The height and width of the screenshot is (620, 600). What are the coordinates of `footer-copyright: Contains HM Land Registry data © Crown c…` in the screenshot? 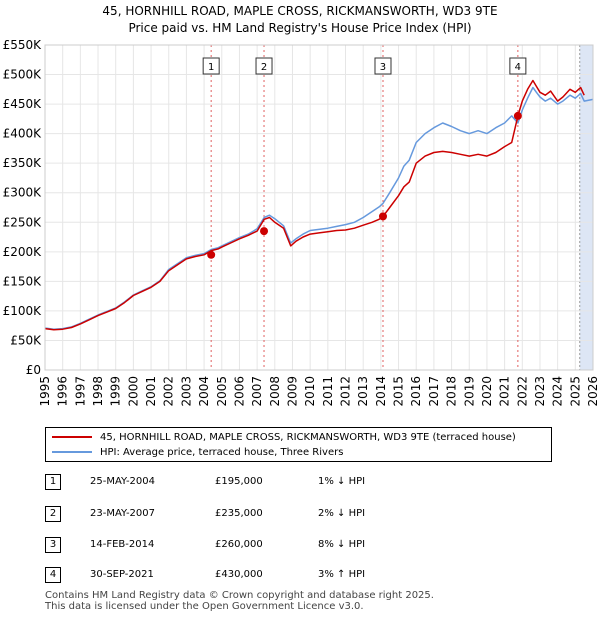 It's located at (239, 595).